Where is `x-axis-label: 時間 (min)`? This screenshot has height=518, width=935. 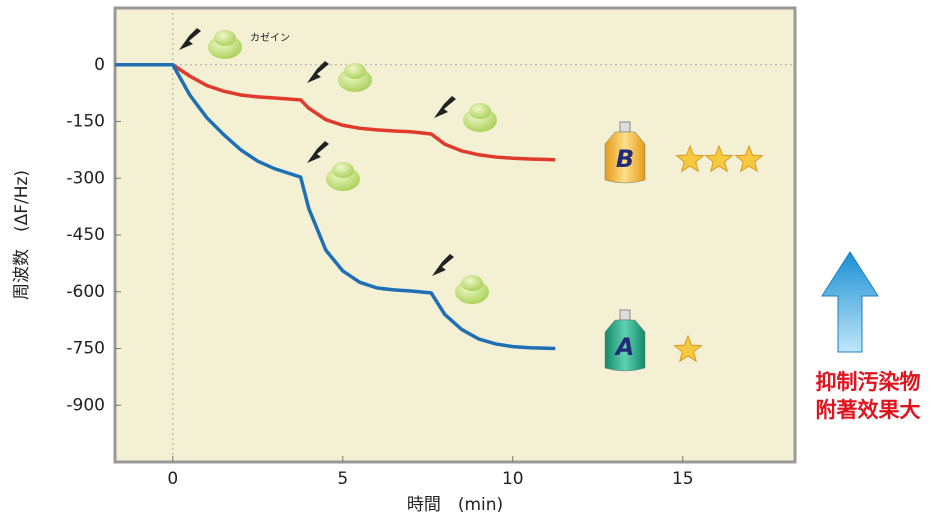
x-axis-label: 時間 (min) is located at coordinates (455, 505).